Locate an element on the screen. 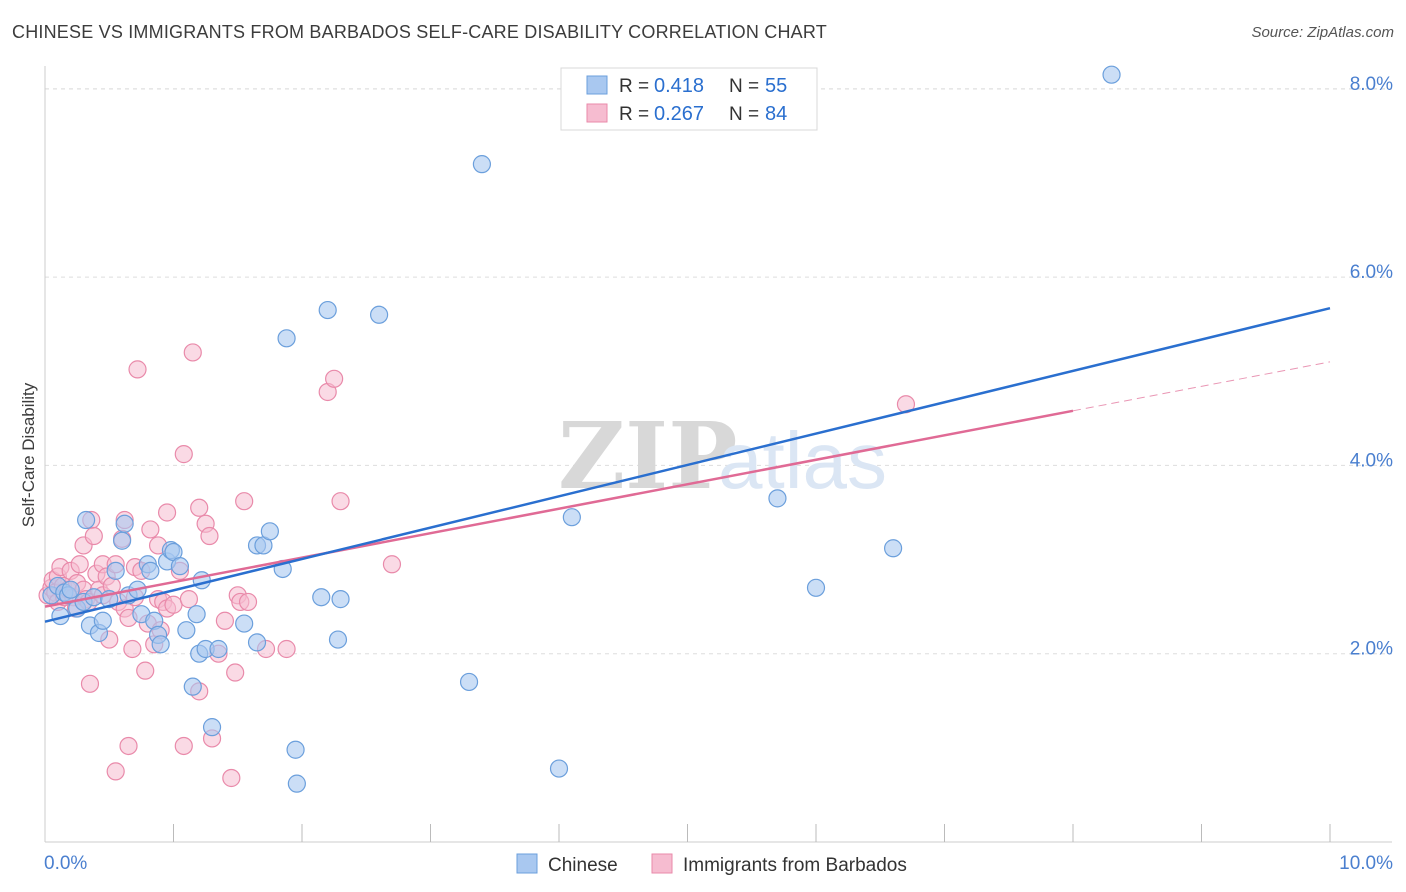 The height and width of the screenshot is (892, 1406). legend-box: R = 0.418 N = 55 R = 0.267 N = 84 is located at coordinates (689, 99).